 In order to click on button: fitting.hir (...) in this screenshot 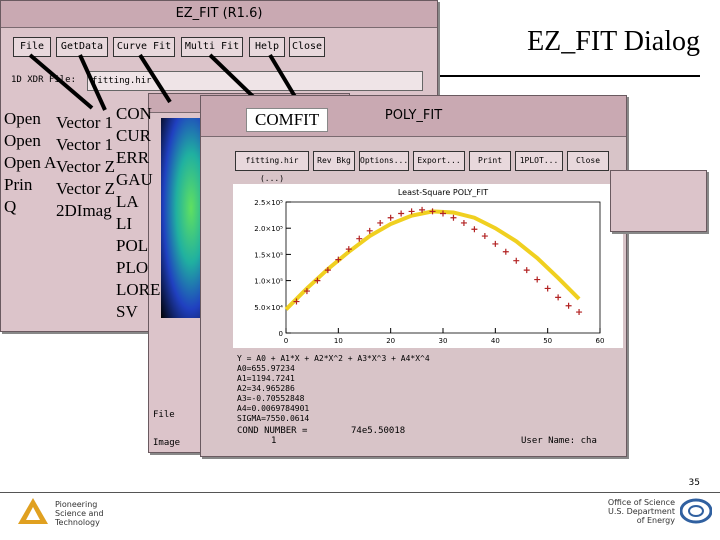, I will do `click(272, 167)`.